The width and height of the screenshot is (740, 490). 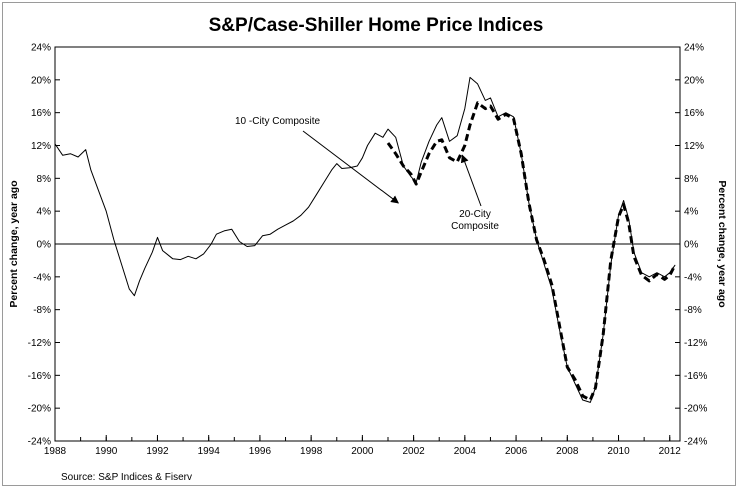 I want to click on annotation-10-city-arrow, so click(x=351, y=167).